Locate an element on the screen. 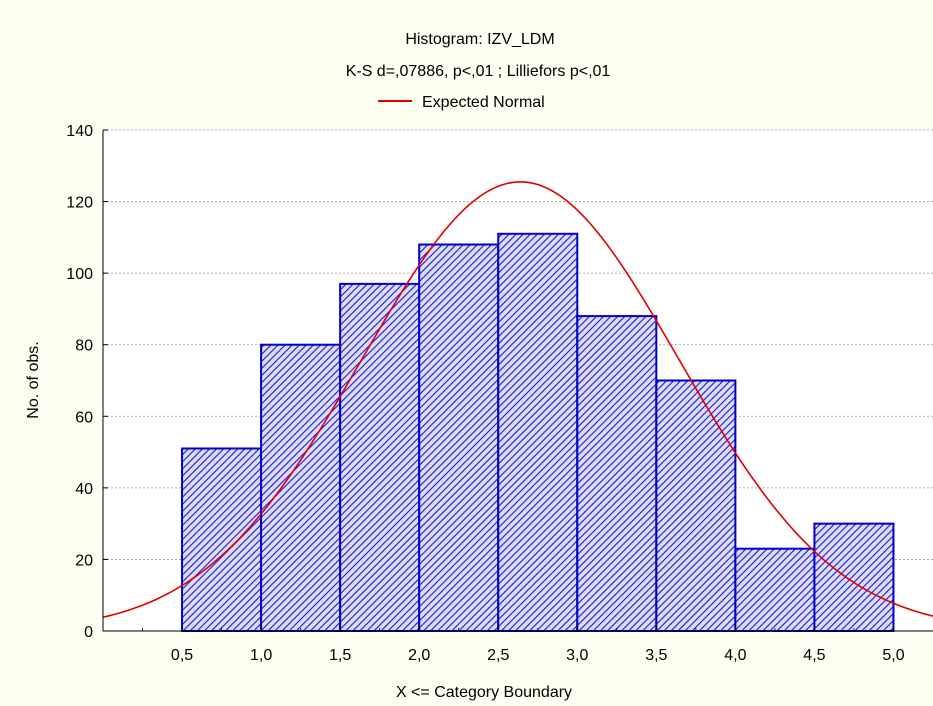 The height and width of the screenshot is (706, 933). y-tick-label: 20 is located at coordinates (84, 560).